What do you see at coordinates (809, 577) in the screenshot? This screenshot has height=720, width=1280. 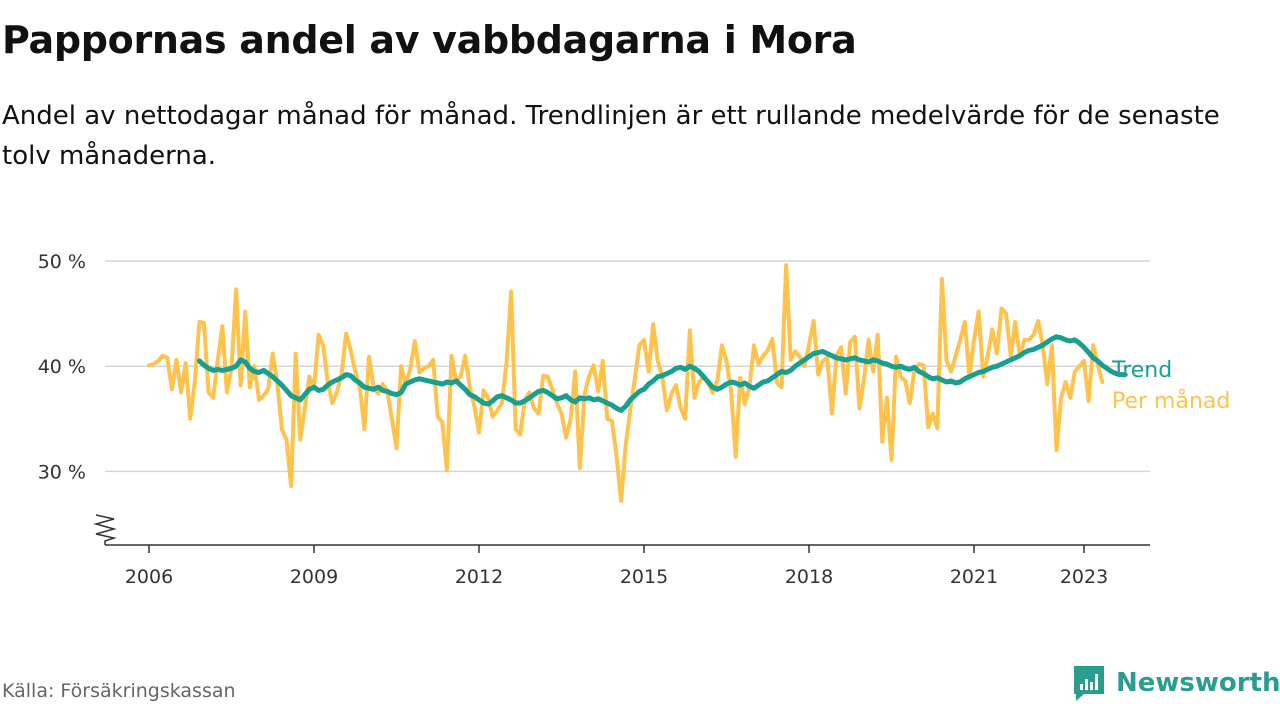 I see `x-tick-label: 2018` at bounding box center [809, 577].